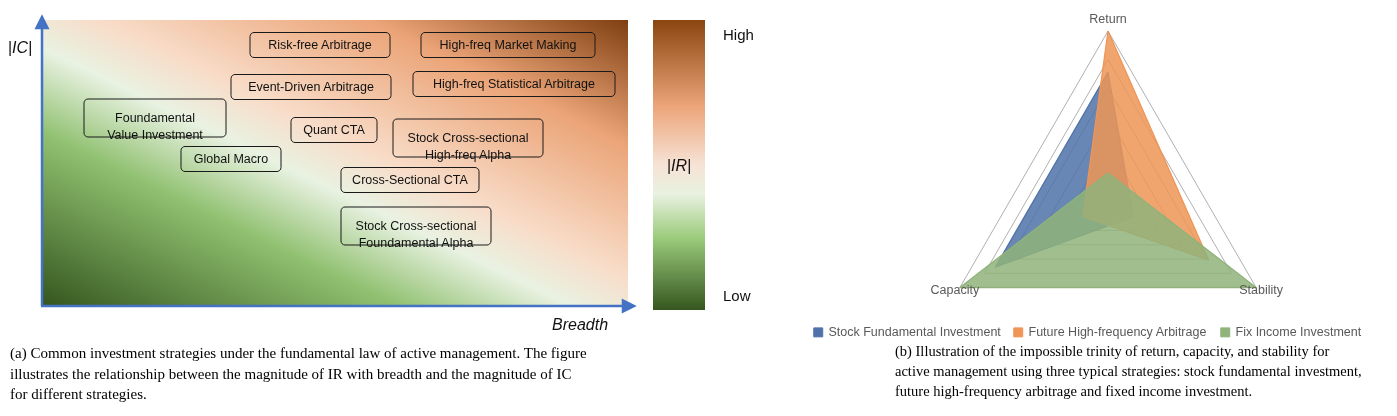 This screenshot has width=1397, height=416. I want to click on text: High, so click(738, 34).